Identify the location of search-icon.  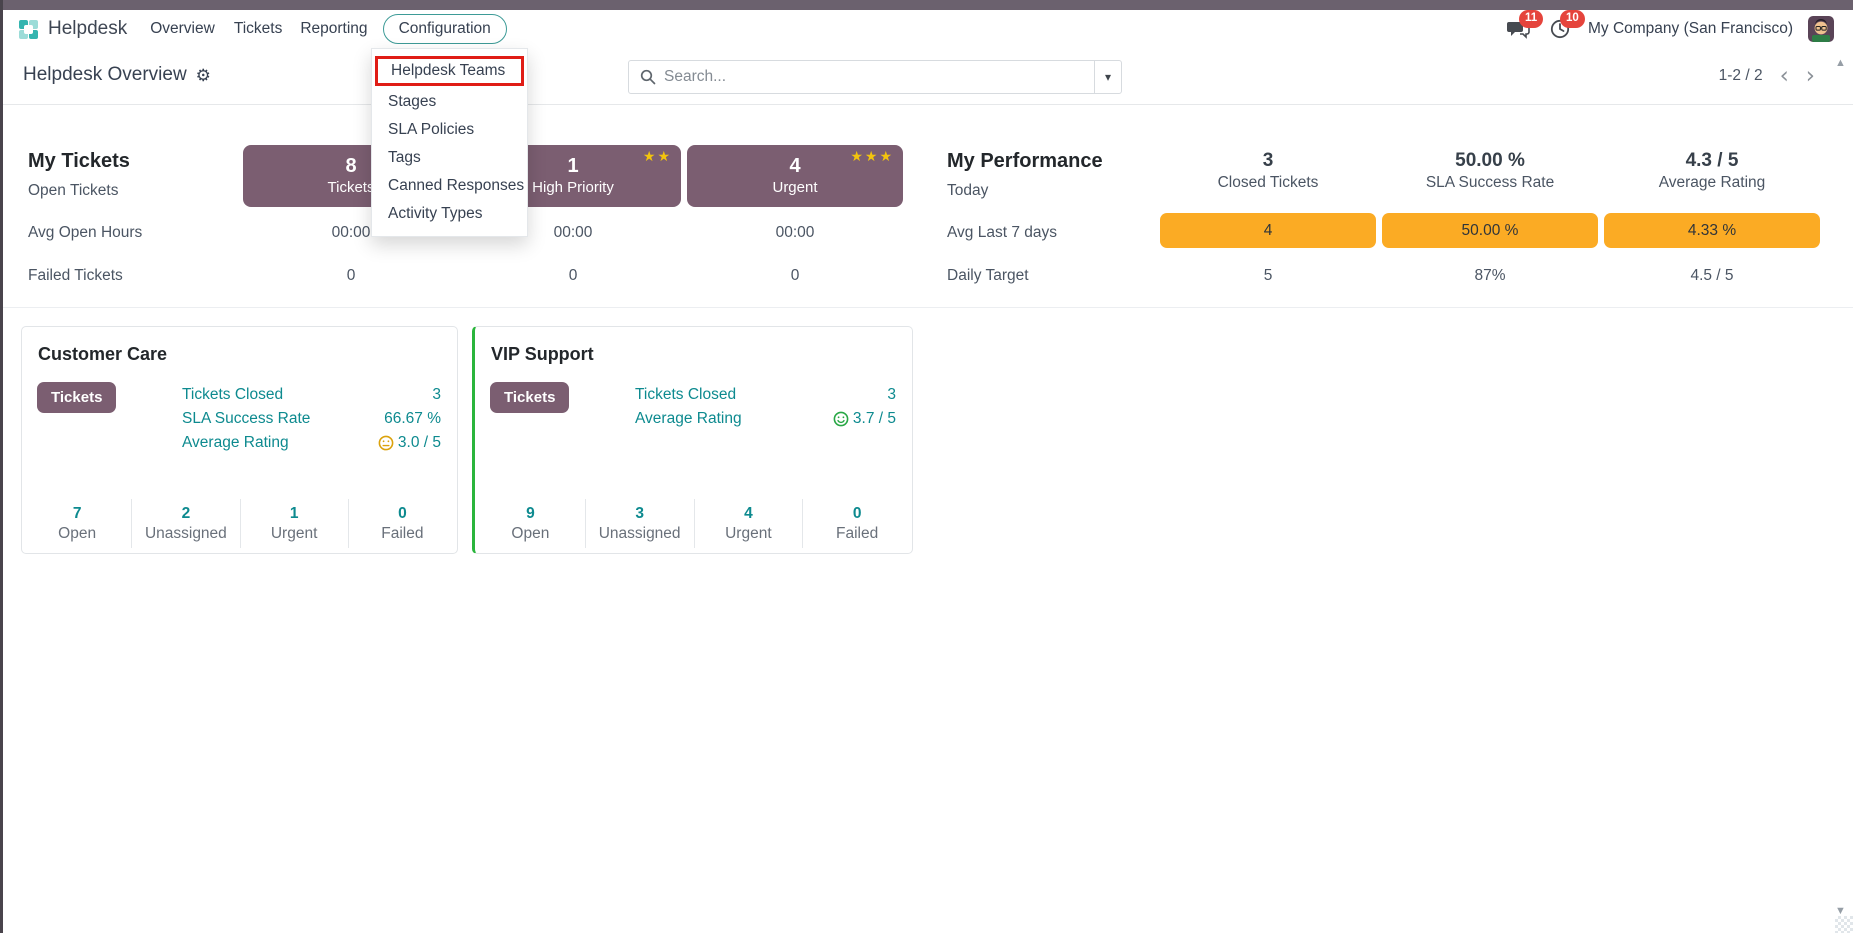
(648, 77).